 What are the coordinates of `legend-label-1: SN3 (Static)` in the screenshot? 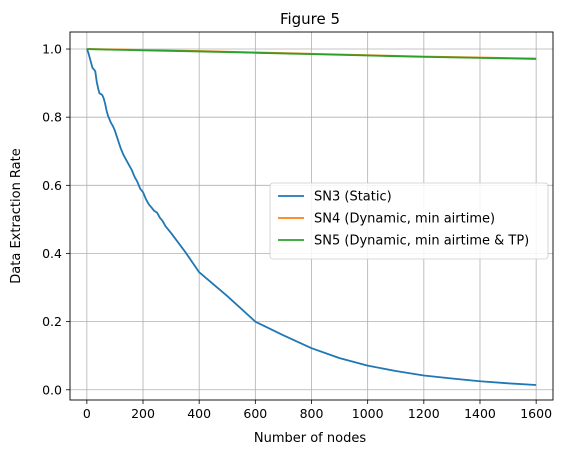 It's located at (353, 197).